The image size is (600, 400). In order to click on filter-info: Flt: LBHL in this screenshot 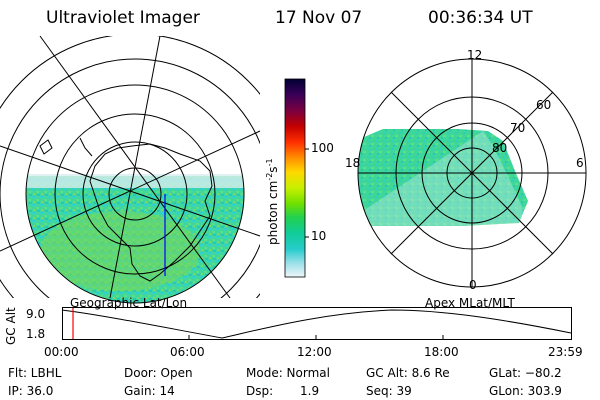, I will do `click(35, 373)`.